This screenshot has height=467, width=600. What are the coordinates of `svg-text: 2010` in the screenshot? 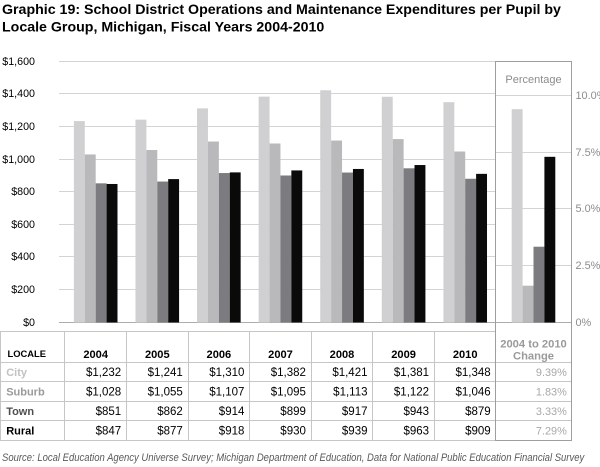 It's located at (465, 355).